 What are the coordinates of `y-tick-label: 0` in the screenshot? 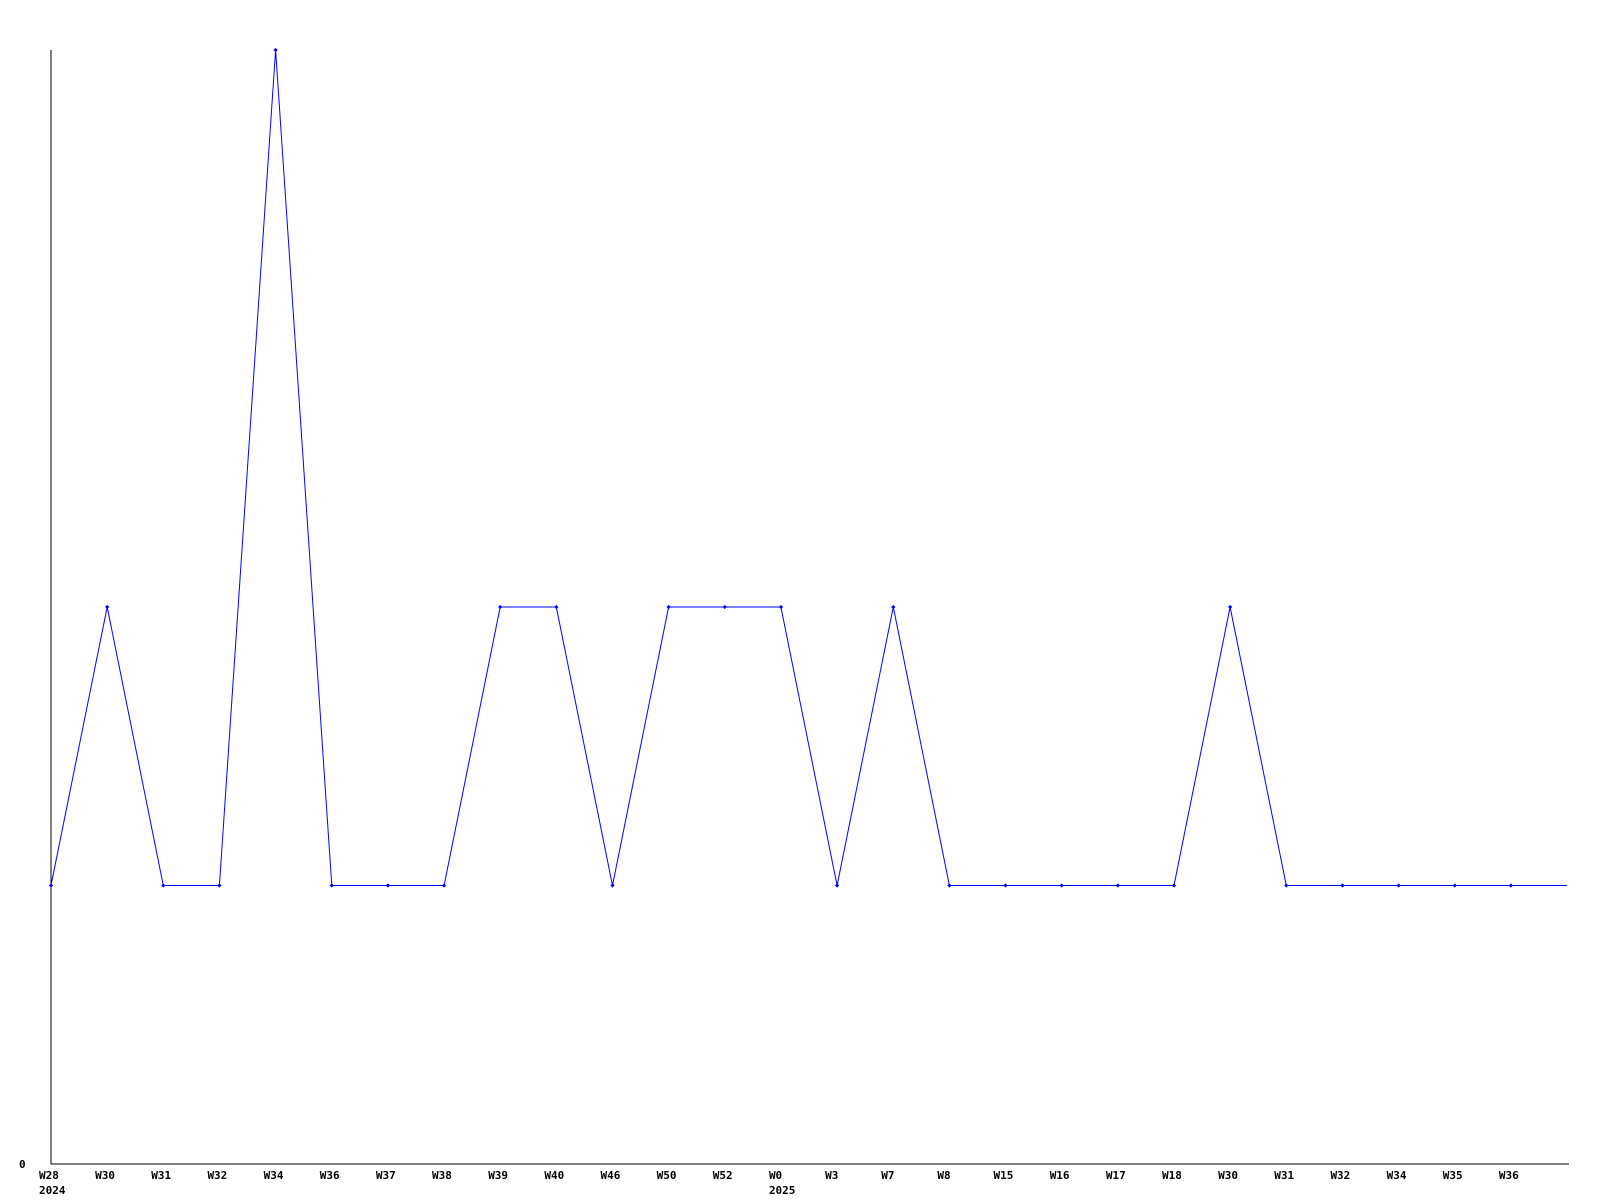 It's located at (22, 1164).